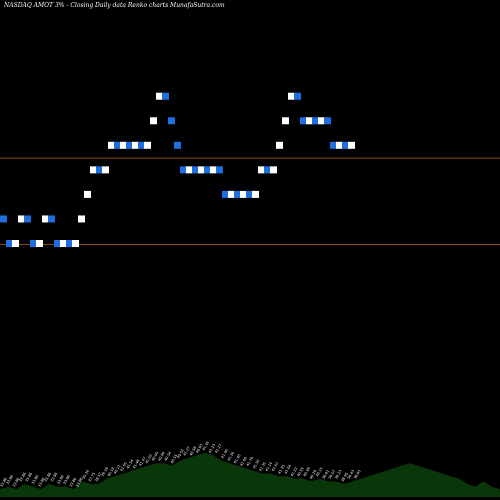  I want to click on volume-label: 40.90, so click(161, 456).